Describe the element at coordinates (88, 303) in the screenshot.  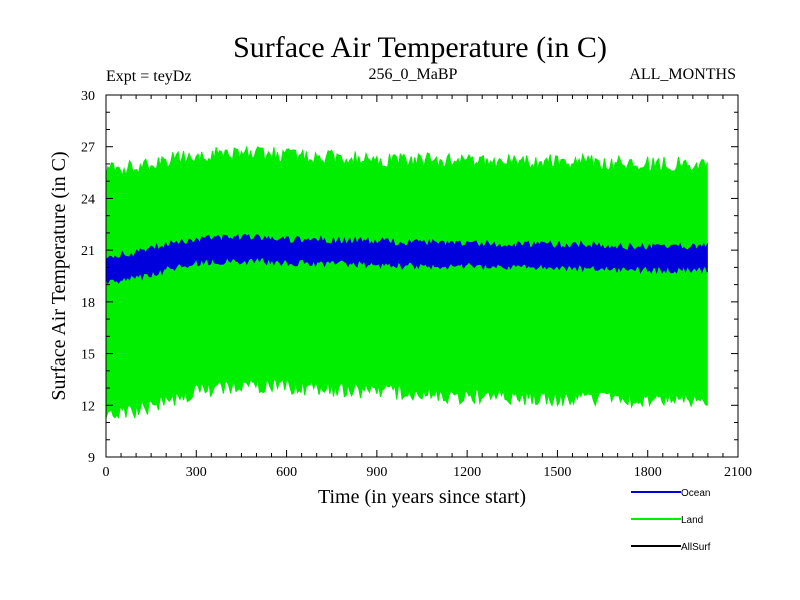
I see `y-tick-label: 18` at that location.